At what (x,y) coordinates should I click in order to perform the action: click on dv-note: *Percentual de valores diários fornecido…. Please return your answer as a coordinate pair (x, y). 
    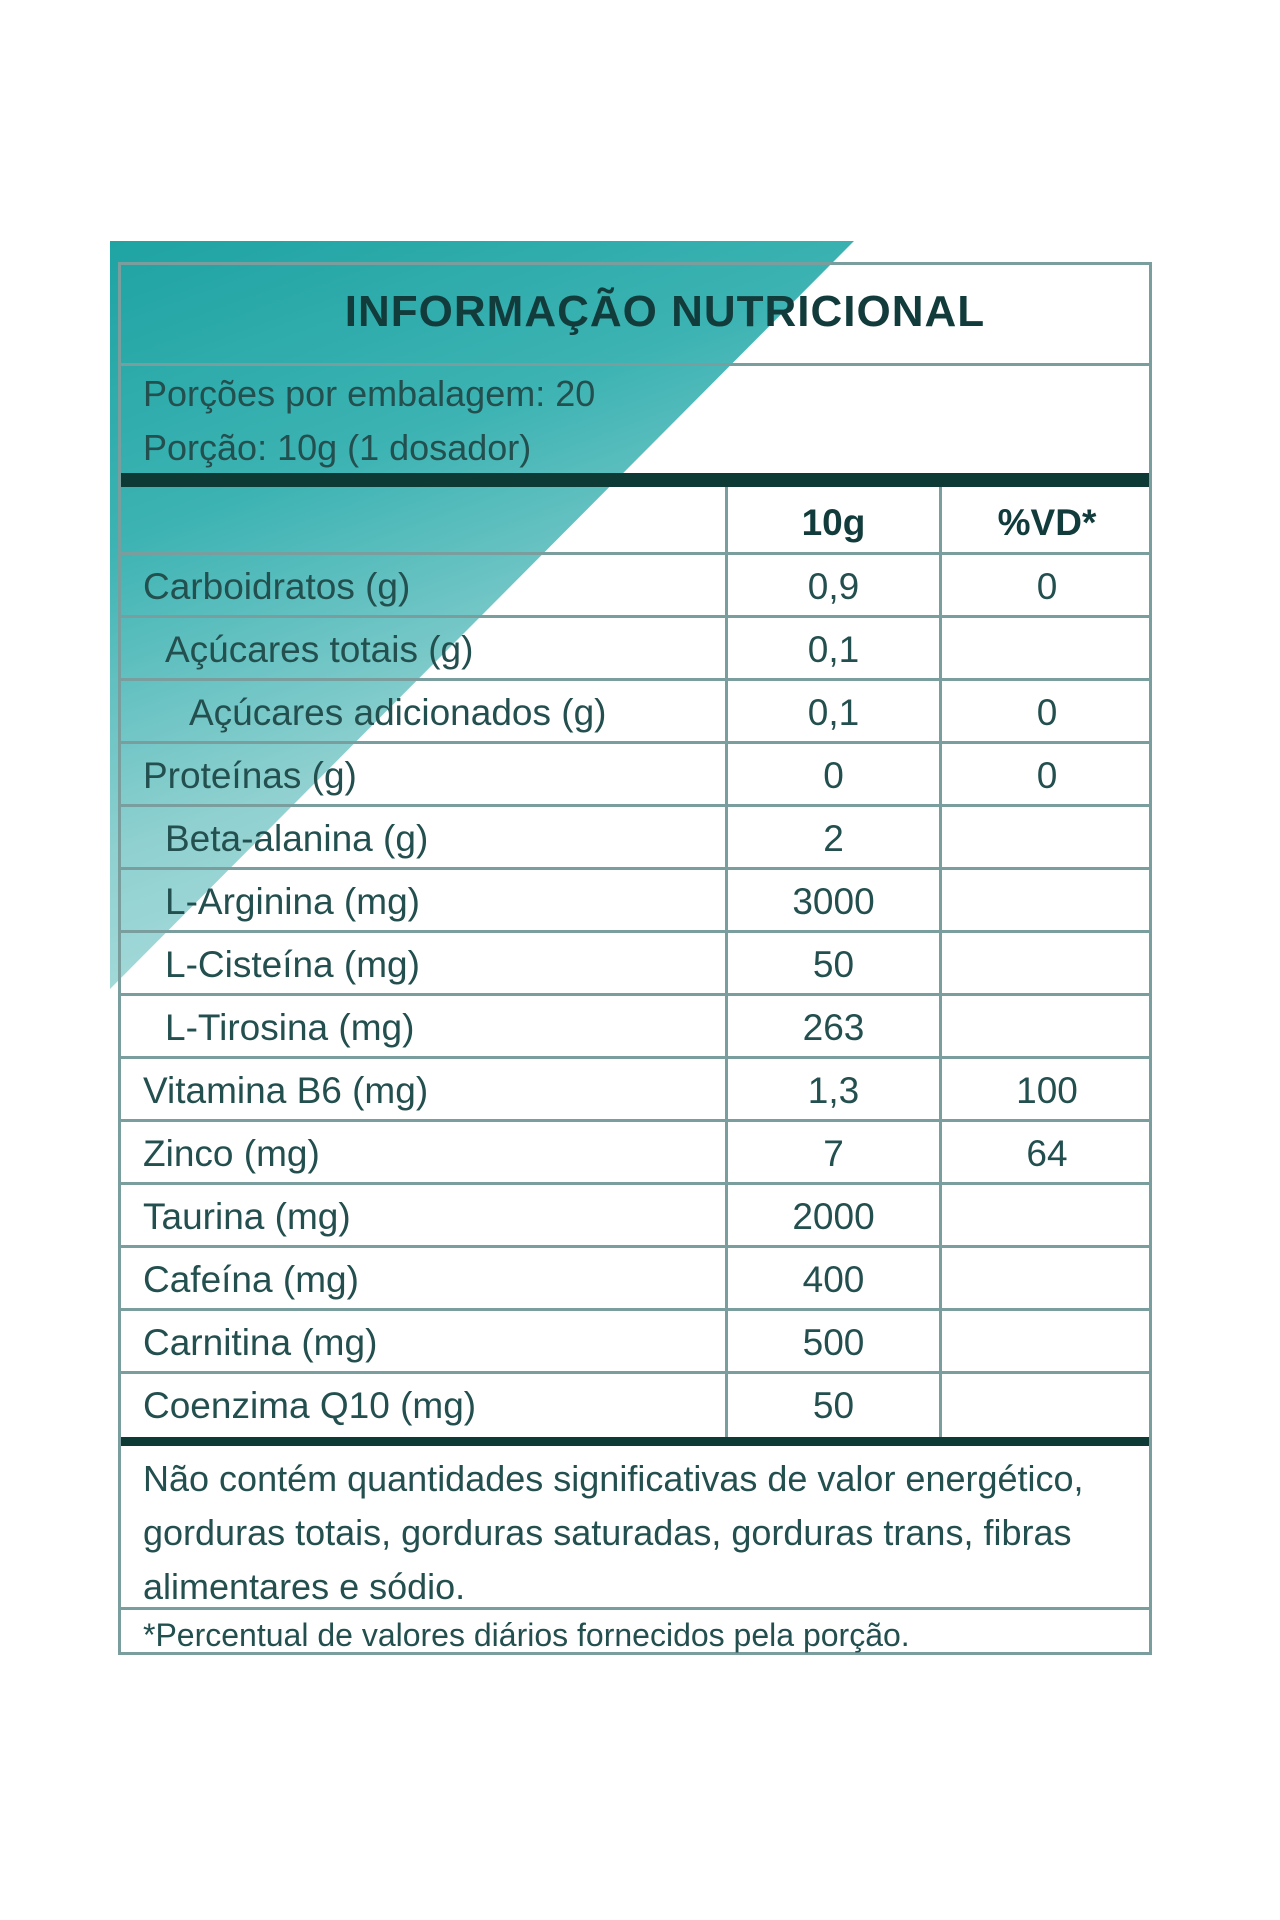
    Looking at the image, I should click on (526, 1635).